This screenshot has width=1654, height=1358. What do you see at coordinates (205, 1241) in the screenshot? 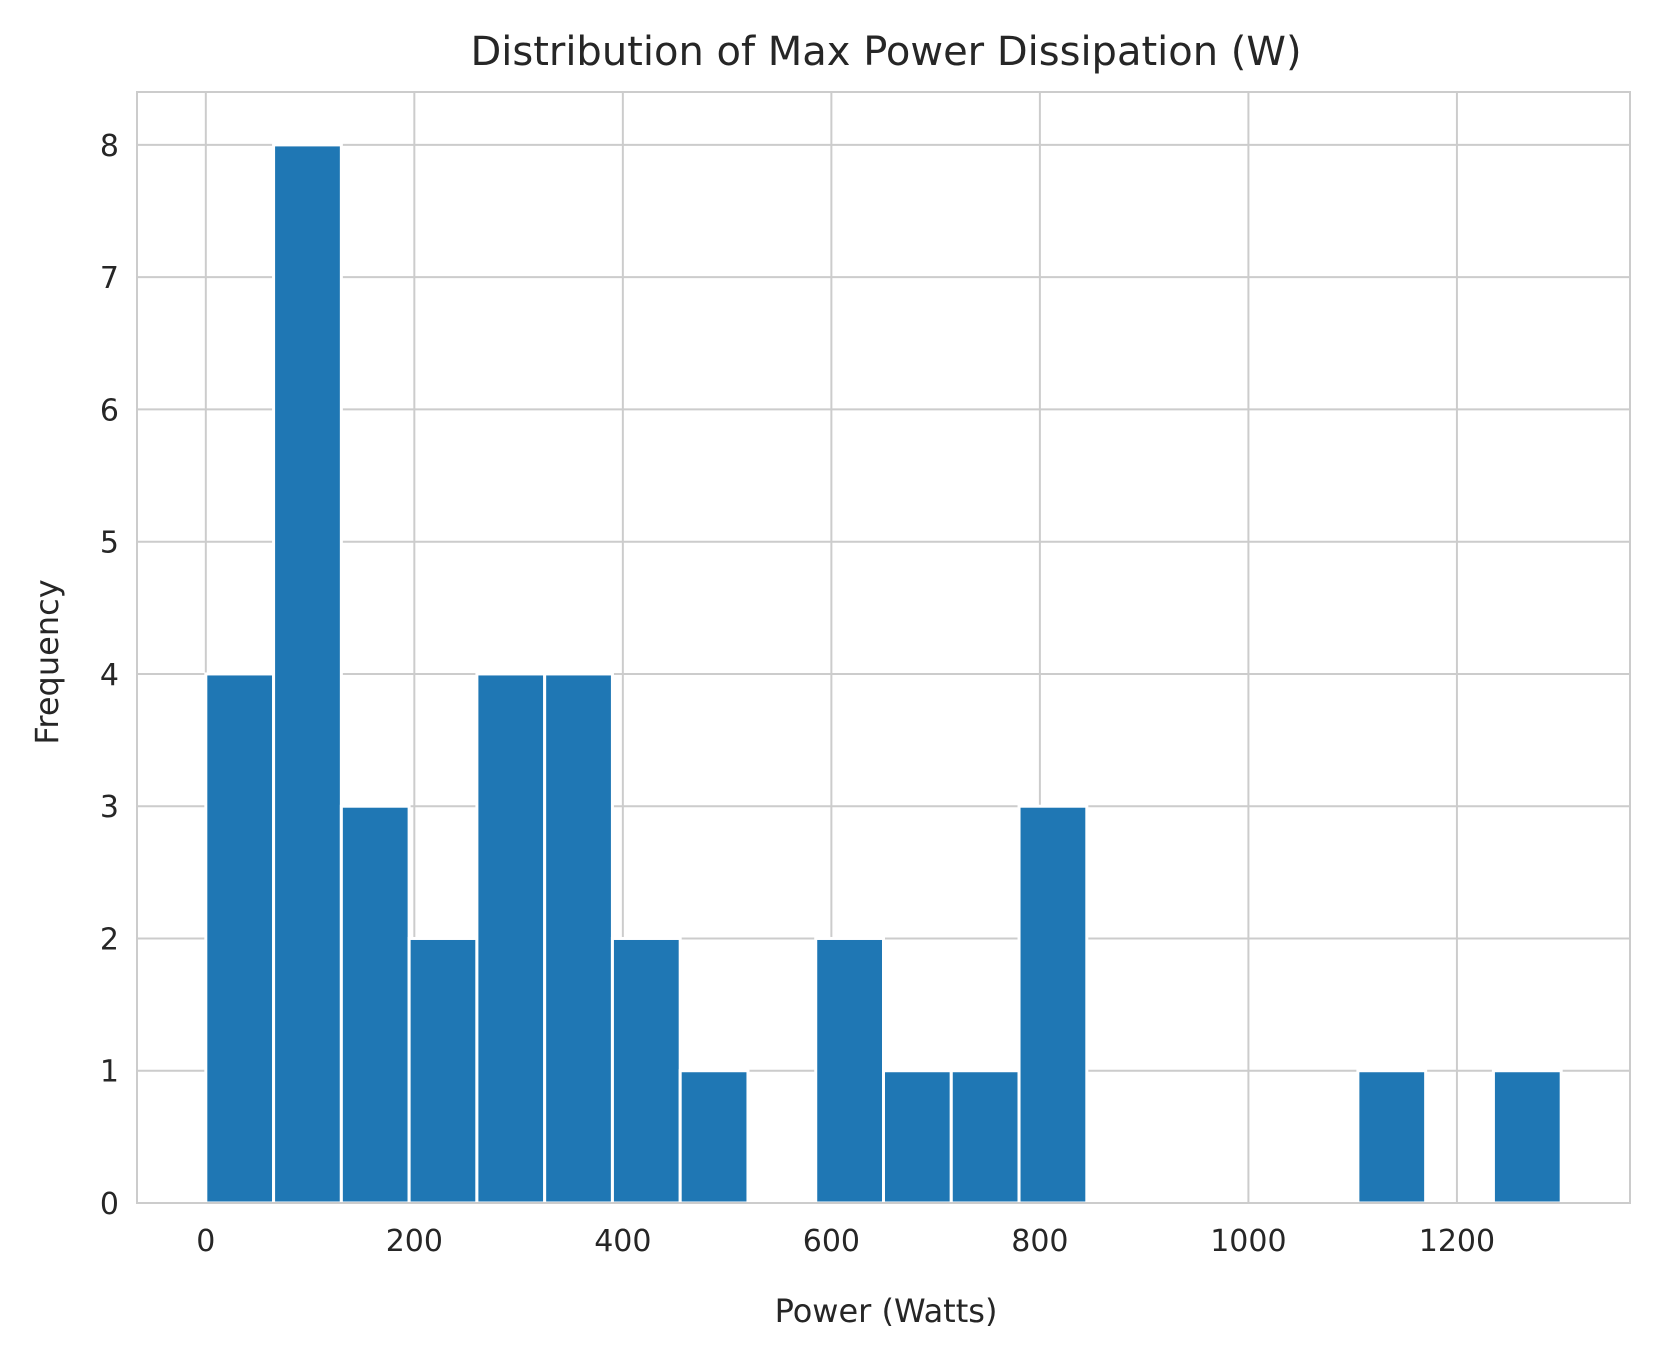
I see `x-tick-label: 0` at bounding box center [205, 1241].